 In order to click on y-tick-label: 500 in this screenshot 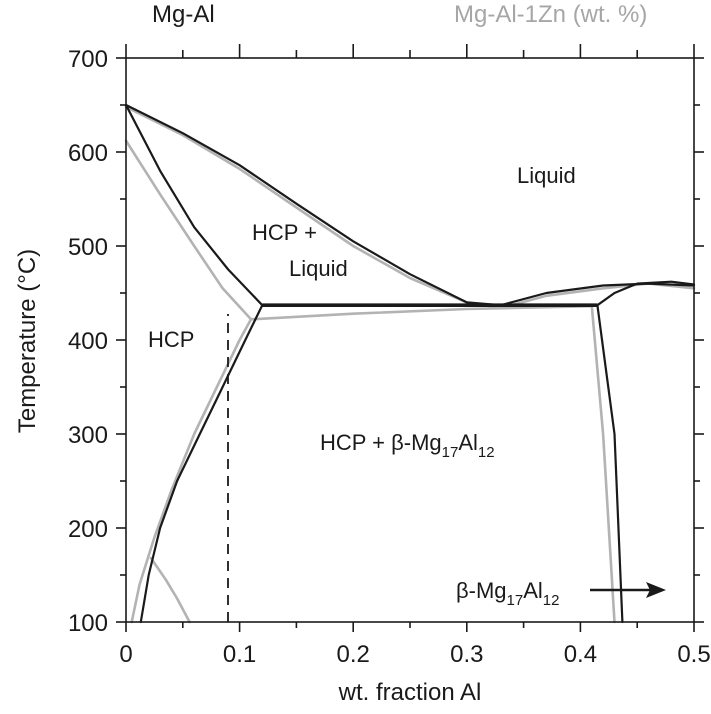, I will do `click(88, 247)`.